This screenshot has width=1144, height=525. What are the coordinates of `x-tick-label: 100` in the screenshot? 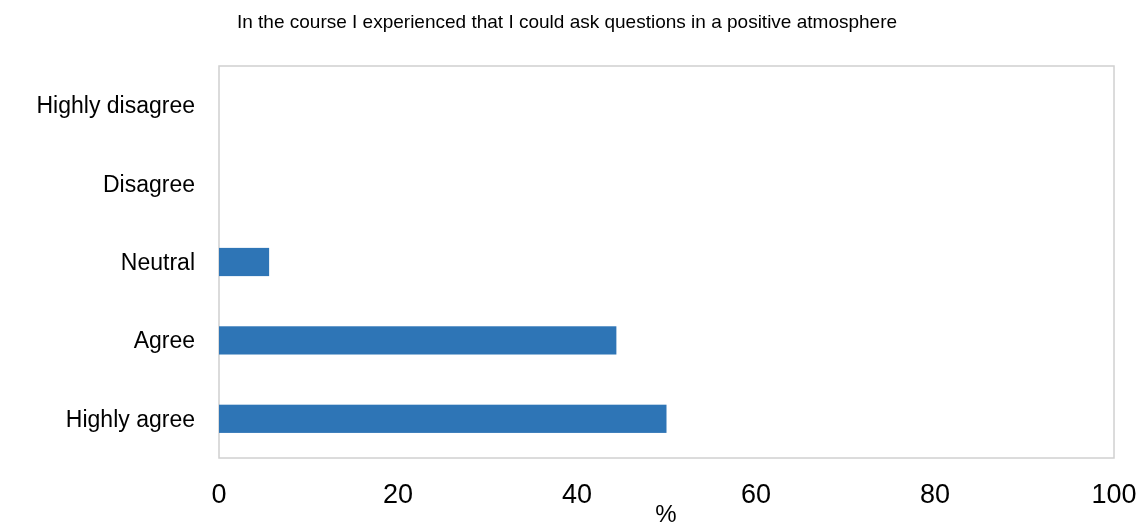 It's located at (1114, 494).